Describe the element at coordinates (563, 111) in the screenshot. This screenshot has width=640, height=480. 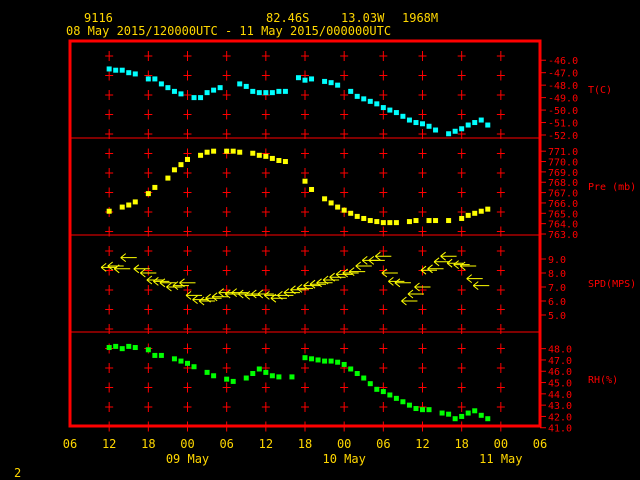
I see `y-tick-label: -50.0` at that location.